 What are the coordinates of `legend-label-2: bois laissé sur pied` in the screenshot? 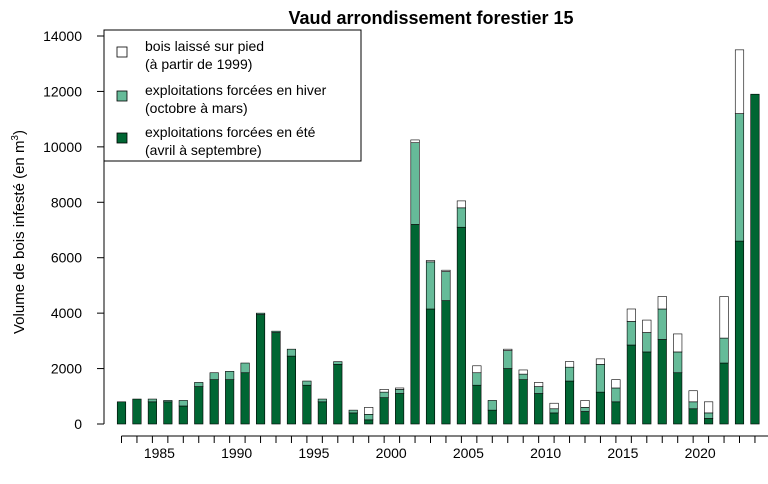 It's located at (204, 46).